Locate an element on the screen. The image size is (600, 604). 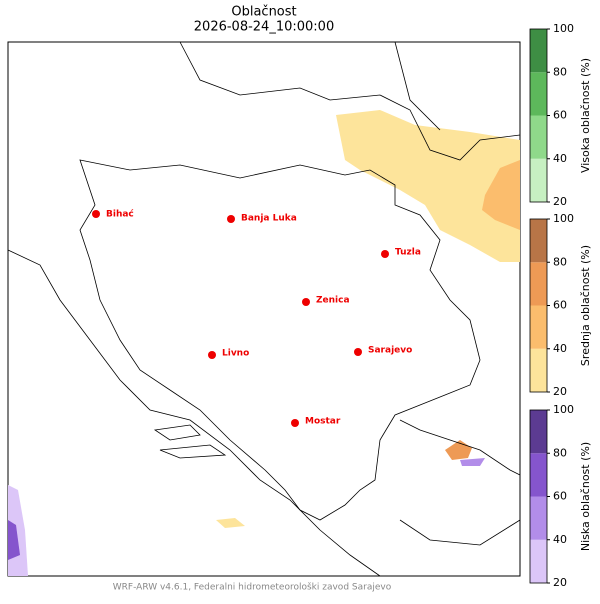
colorbar-label: Srednja oblačnost (%) is located at coordinates (585, 305).